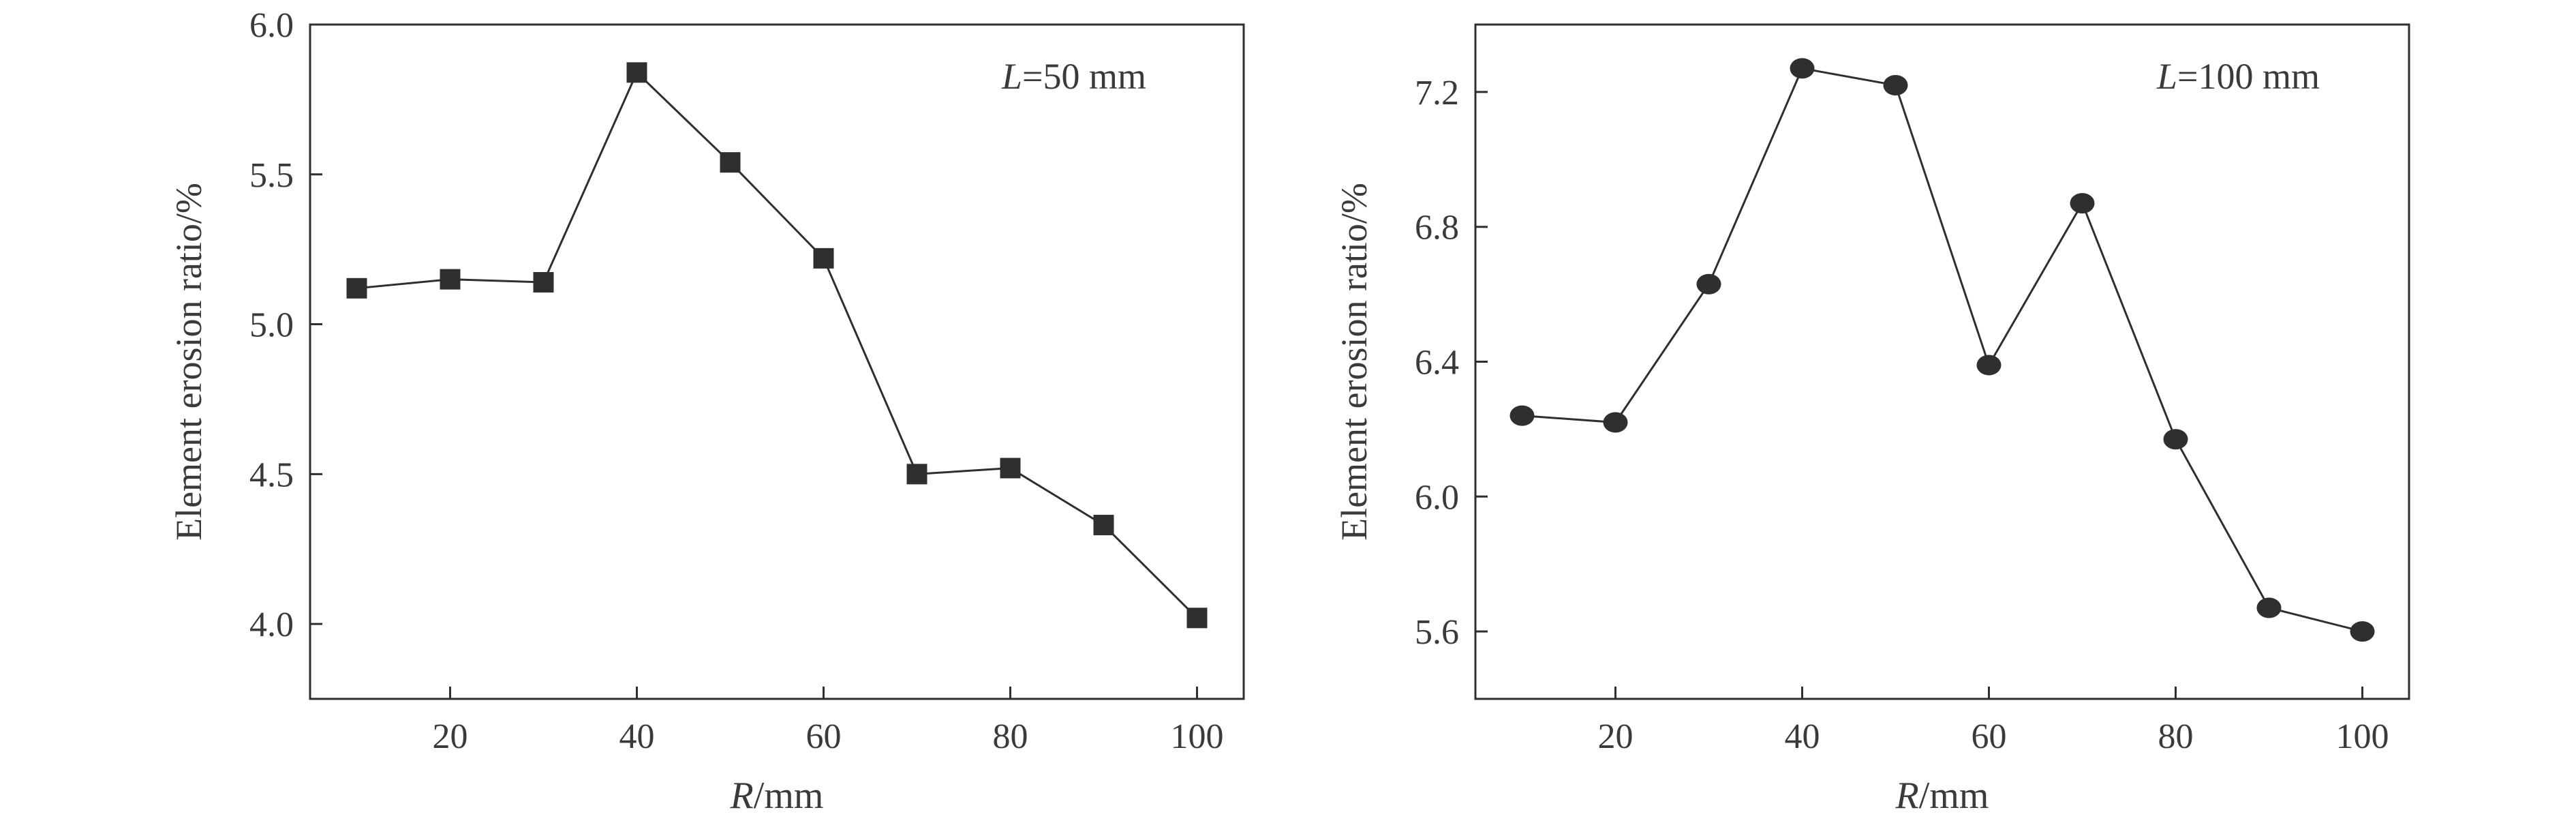 The width and height of the screenshot is (2576, 825). I want to click on annotation: L=100 mm, so click(2238, 76).